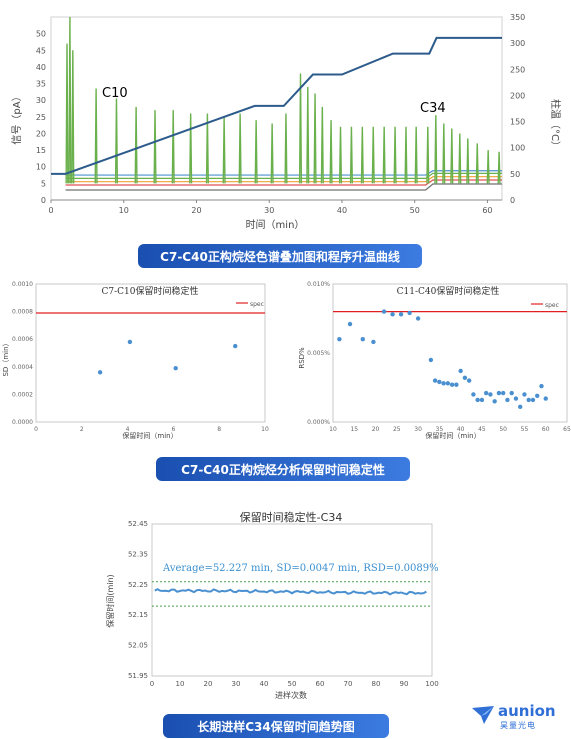 Image resolution: width=571 pixels, height=739 pixels. Describe the element at coordinates (41, 167) in the screenshot. I see `y-tick-label: 10` at that location.